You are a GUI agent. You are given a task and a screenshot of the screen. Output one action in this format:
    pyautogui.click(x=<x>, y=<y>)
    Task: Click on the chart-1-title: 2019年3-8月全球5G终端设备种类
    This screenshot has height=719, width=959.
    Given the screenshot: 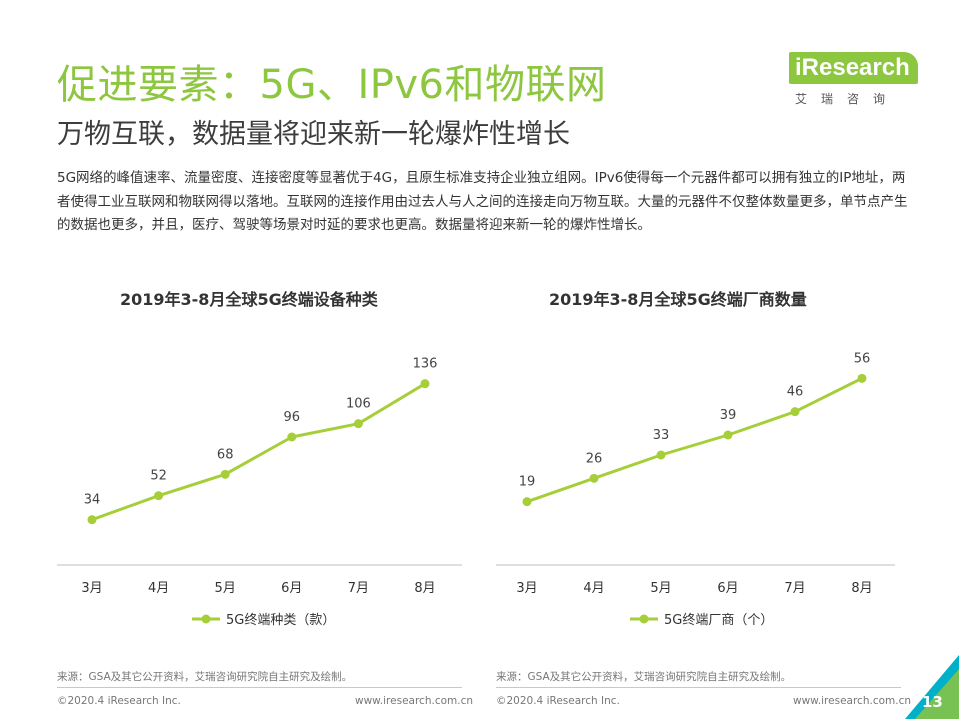 What is the action you would take?
    pyautogui.click(x=249, y=299)
    